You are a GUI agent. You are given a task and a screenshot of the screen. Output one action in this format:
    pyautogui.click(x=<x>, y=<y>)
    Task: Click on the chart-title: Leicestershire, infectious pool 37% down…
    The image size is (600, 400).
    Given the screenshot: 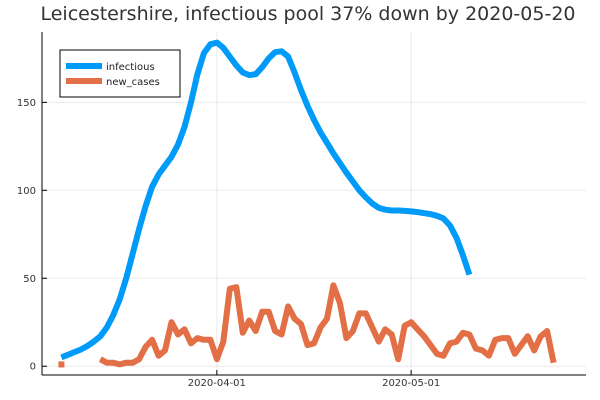 What is the action you would take?
    pyautogui.click(x=307, y=14)
    